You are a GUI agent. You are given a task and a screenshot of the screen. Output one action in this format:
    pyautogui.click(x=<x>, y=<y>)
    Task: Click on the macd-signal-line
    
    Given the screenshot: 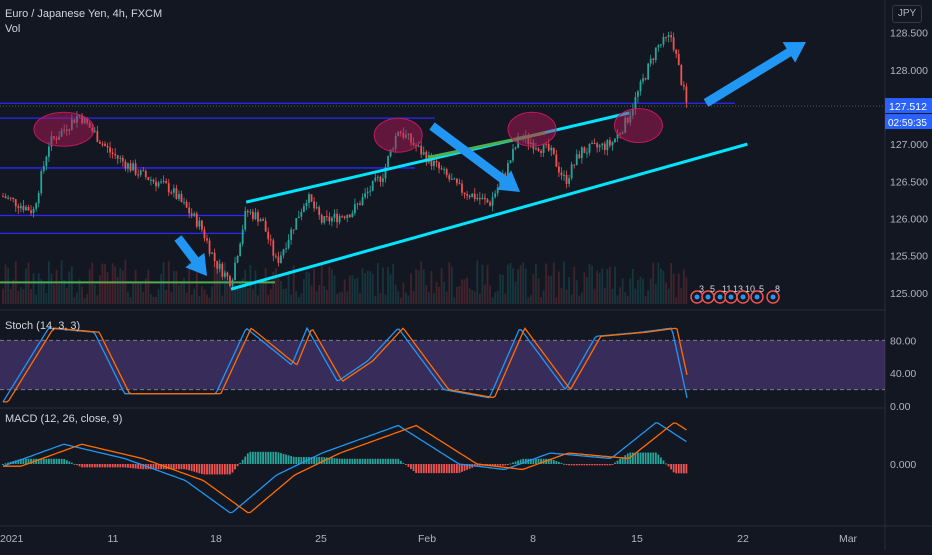 What is the action you would take?
    pyautogui.click(x=345, y=468)
    